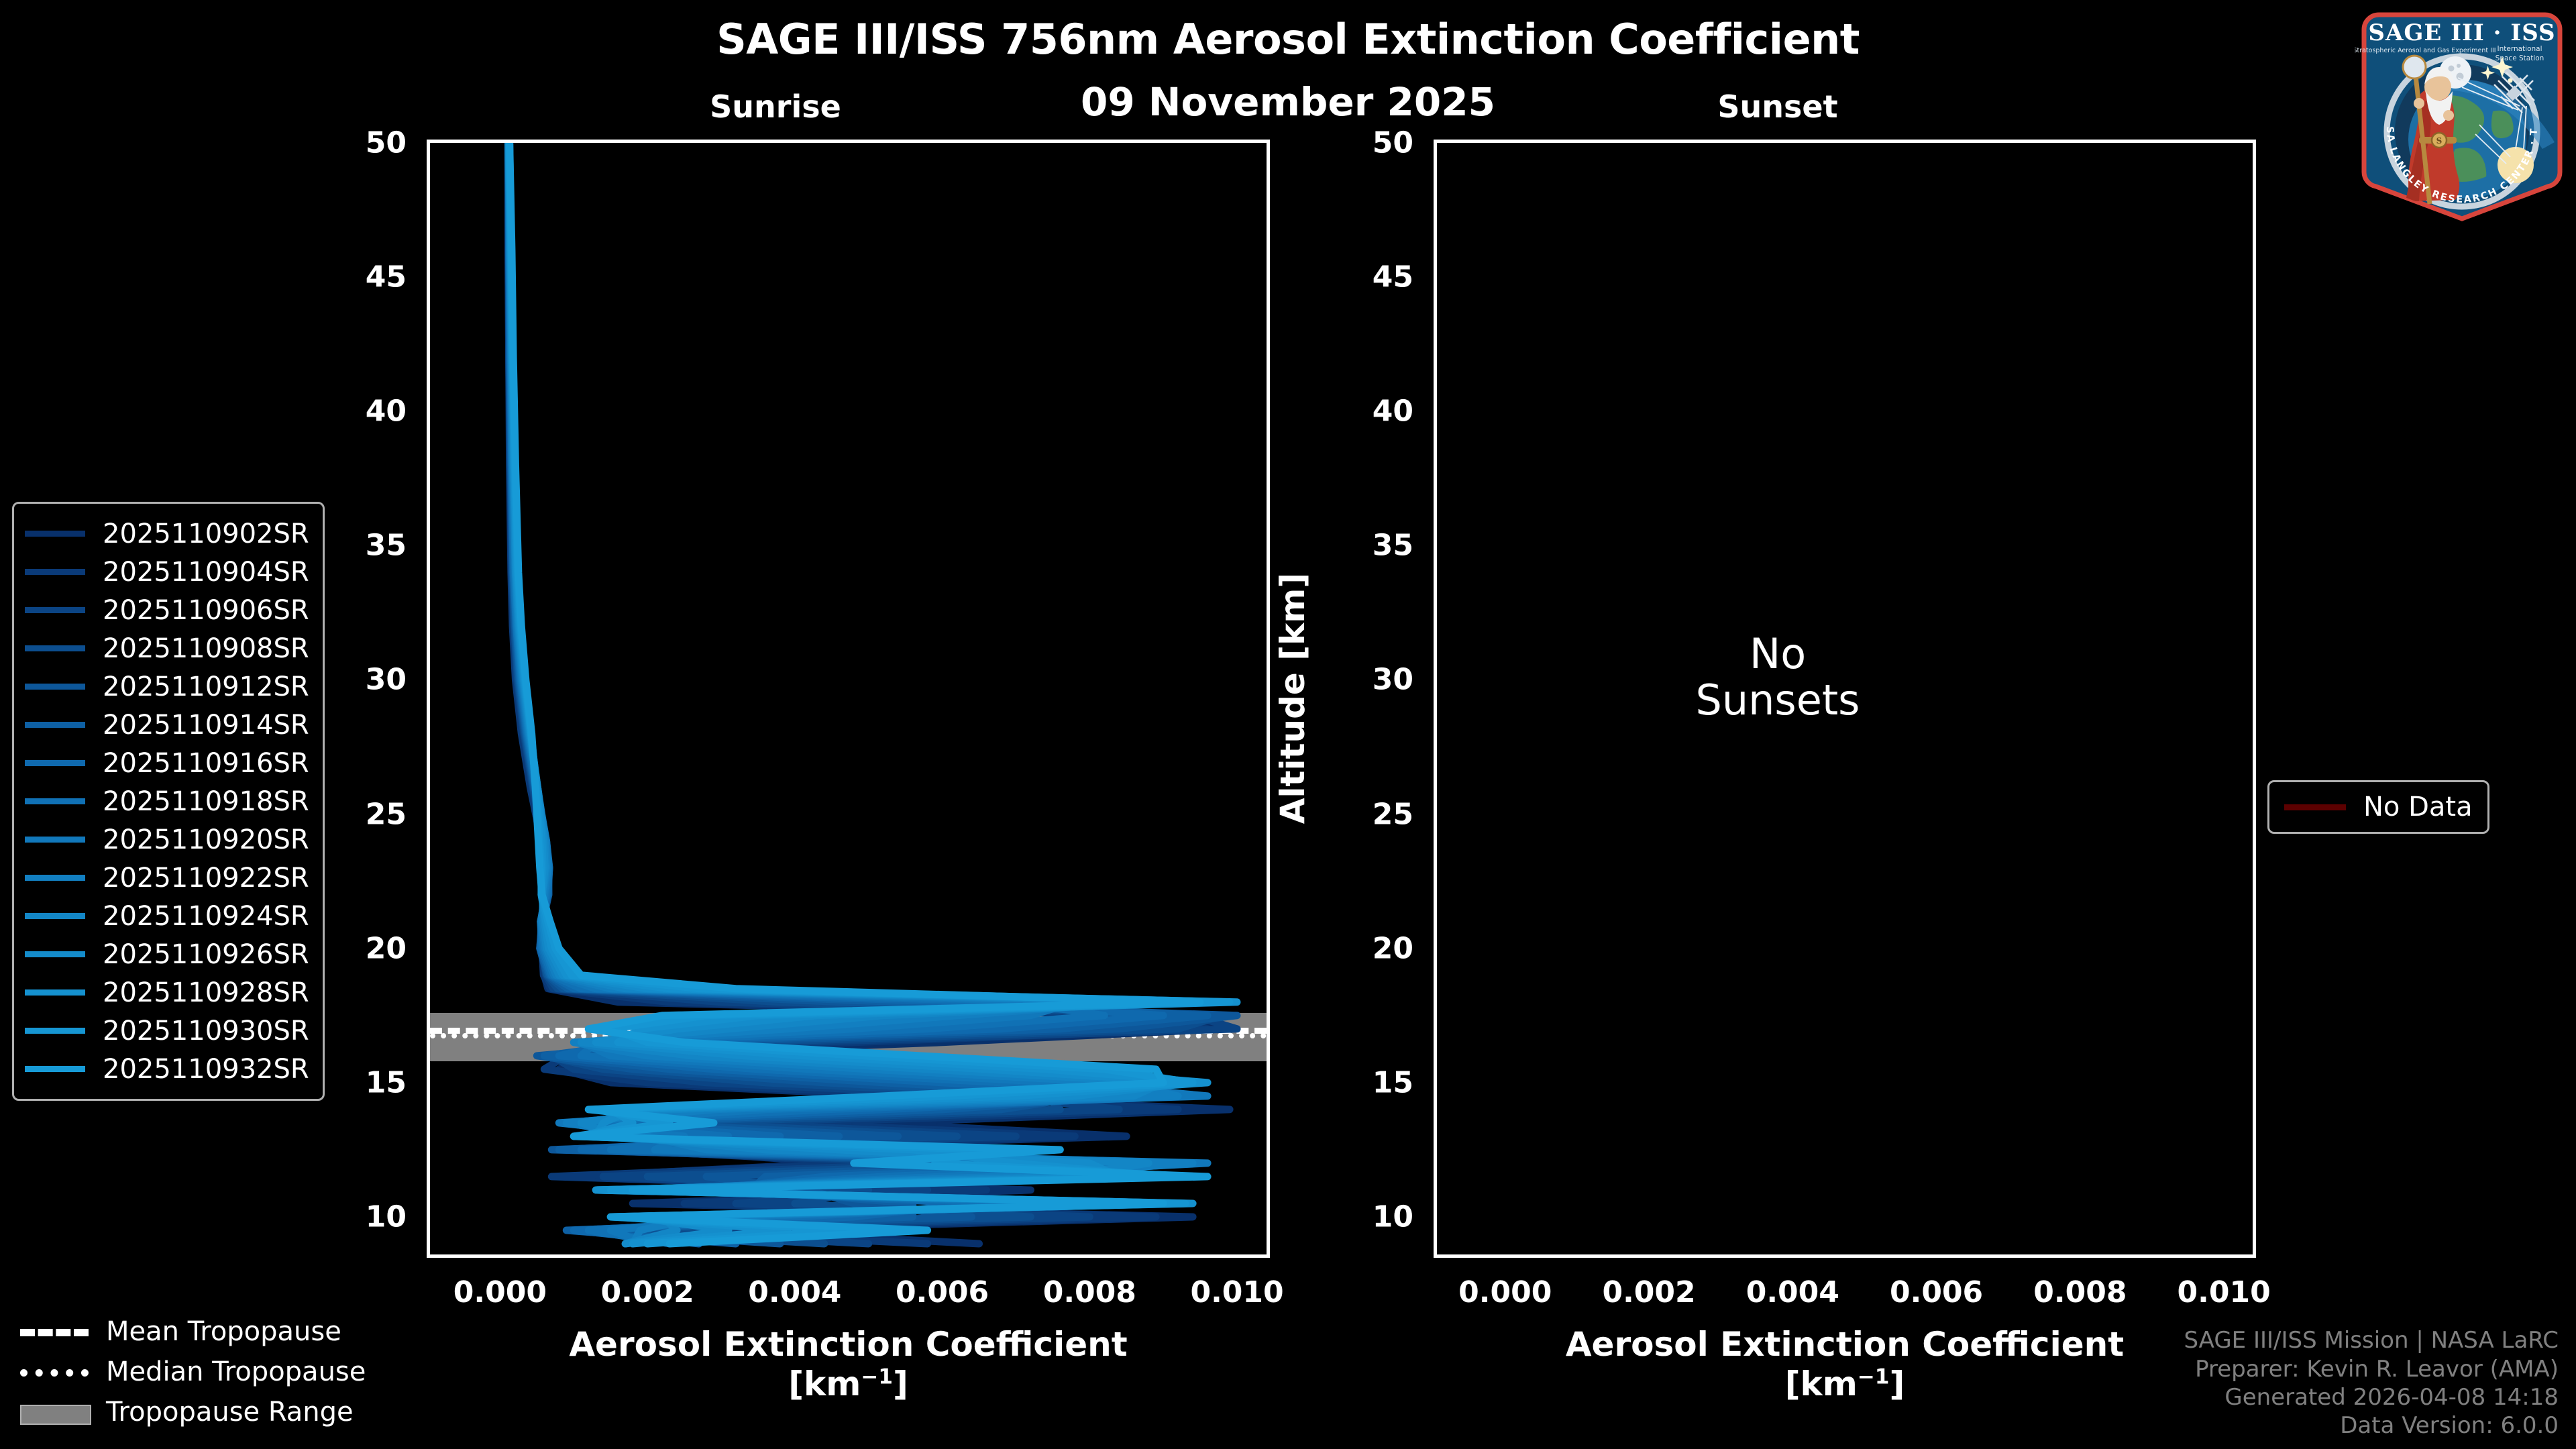  What do you see at coordinates (206, 1030) in the screenshot?
I see `legend-item-label: 2025110930SR` at bounding box center [206, 1030].